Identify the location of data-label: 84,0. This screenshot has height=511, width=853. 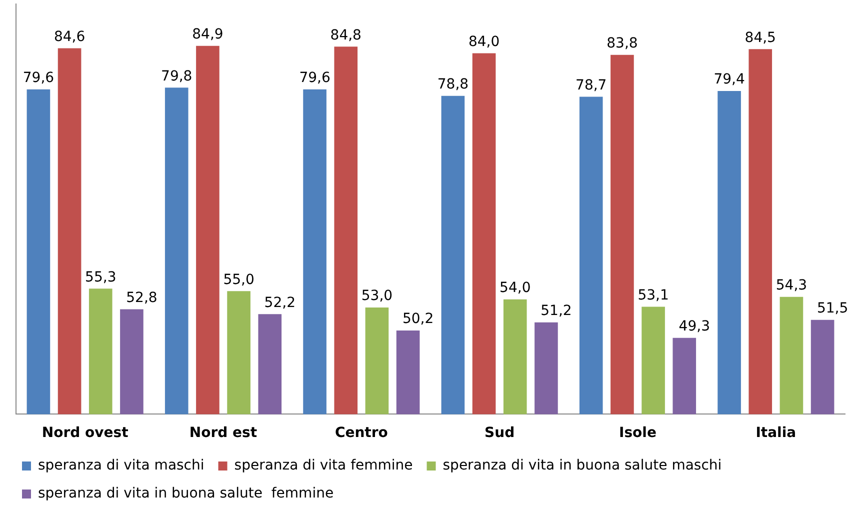
(484, 42).